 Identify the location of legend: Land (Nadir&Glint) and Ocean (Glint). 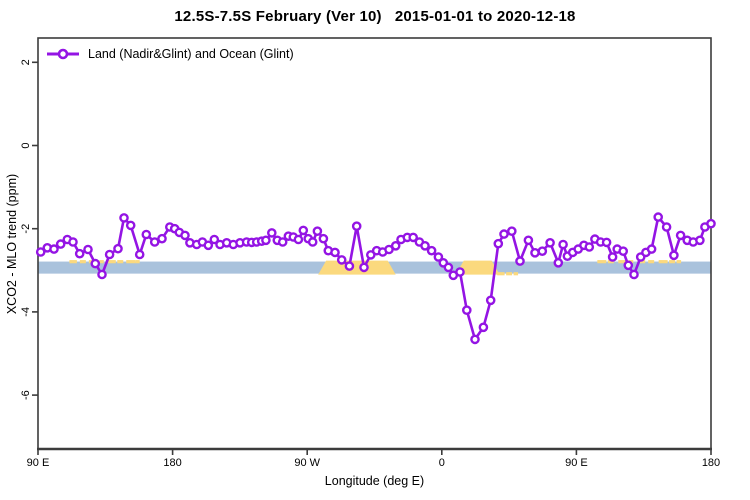
(170, 54).